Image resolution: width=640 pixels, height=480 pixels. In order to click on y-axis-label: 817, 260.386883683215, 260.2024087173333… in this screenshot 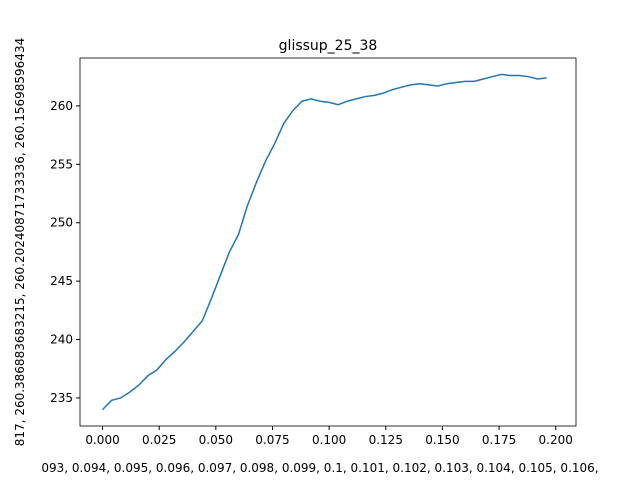, I will do `click(20, 242)`.